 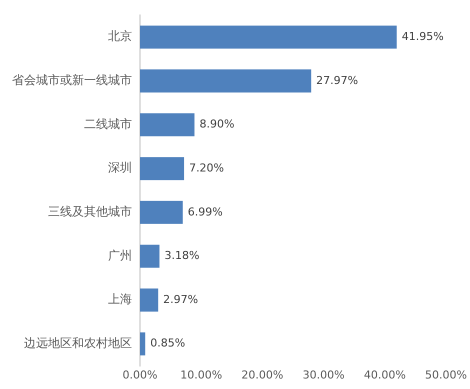 I want to click on y-tick-label: 省会城市或新一线城市, so click(x=72, y=80).